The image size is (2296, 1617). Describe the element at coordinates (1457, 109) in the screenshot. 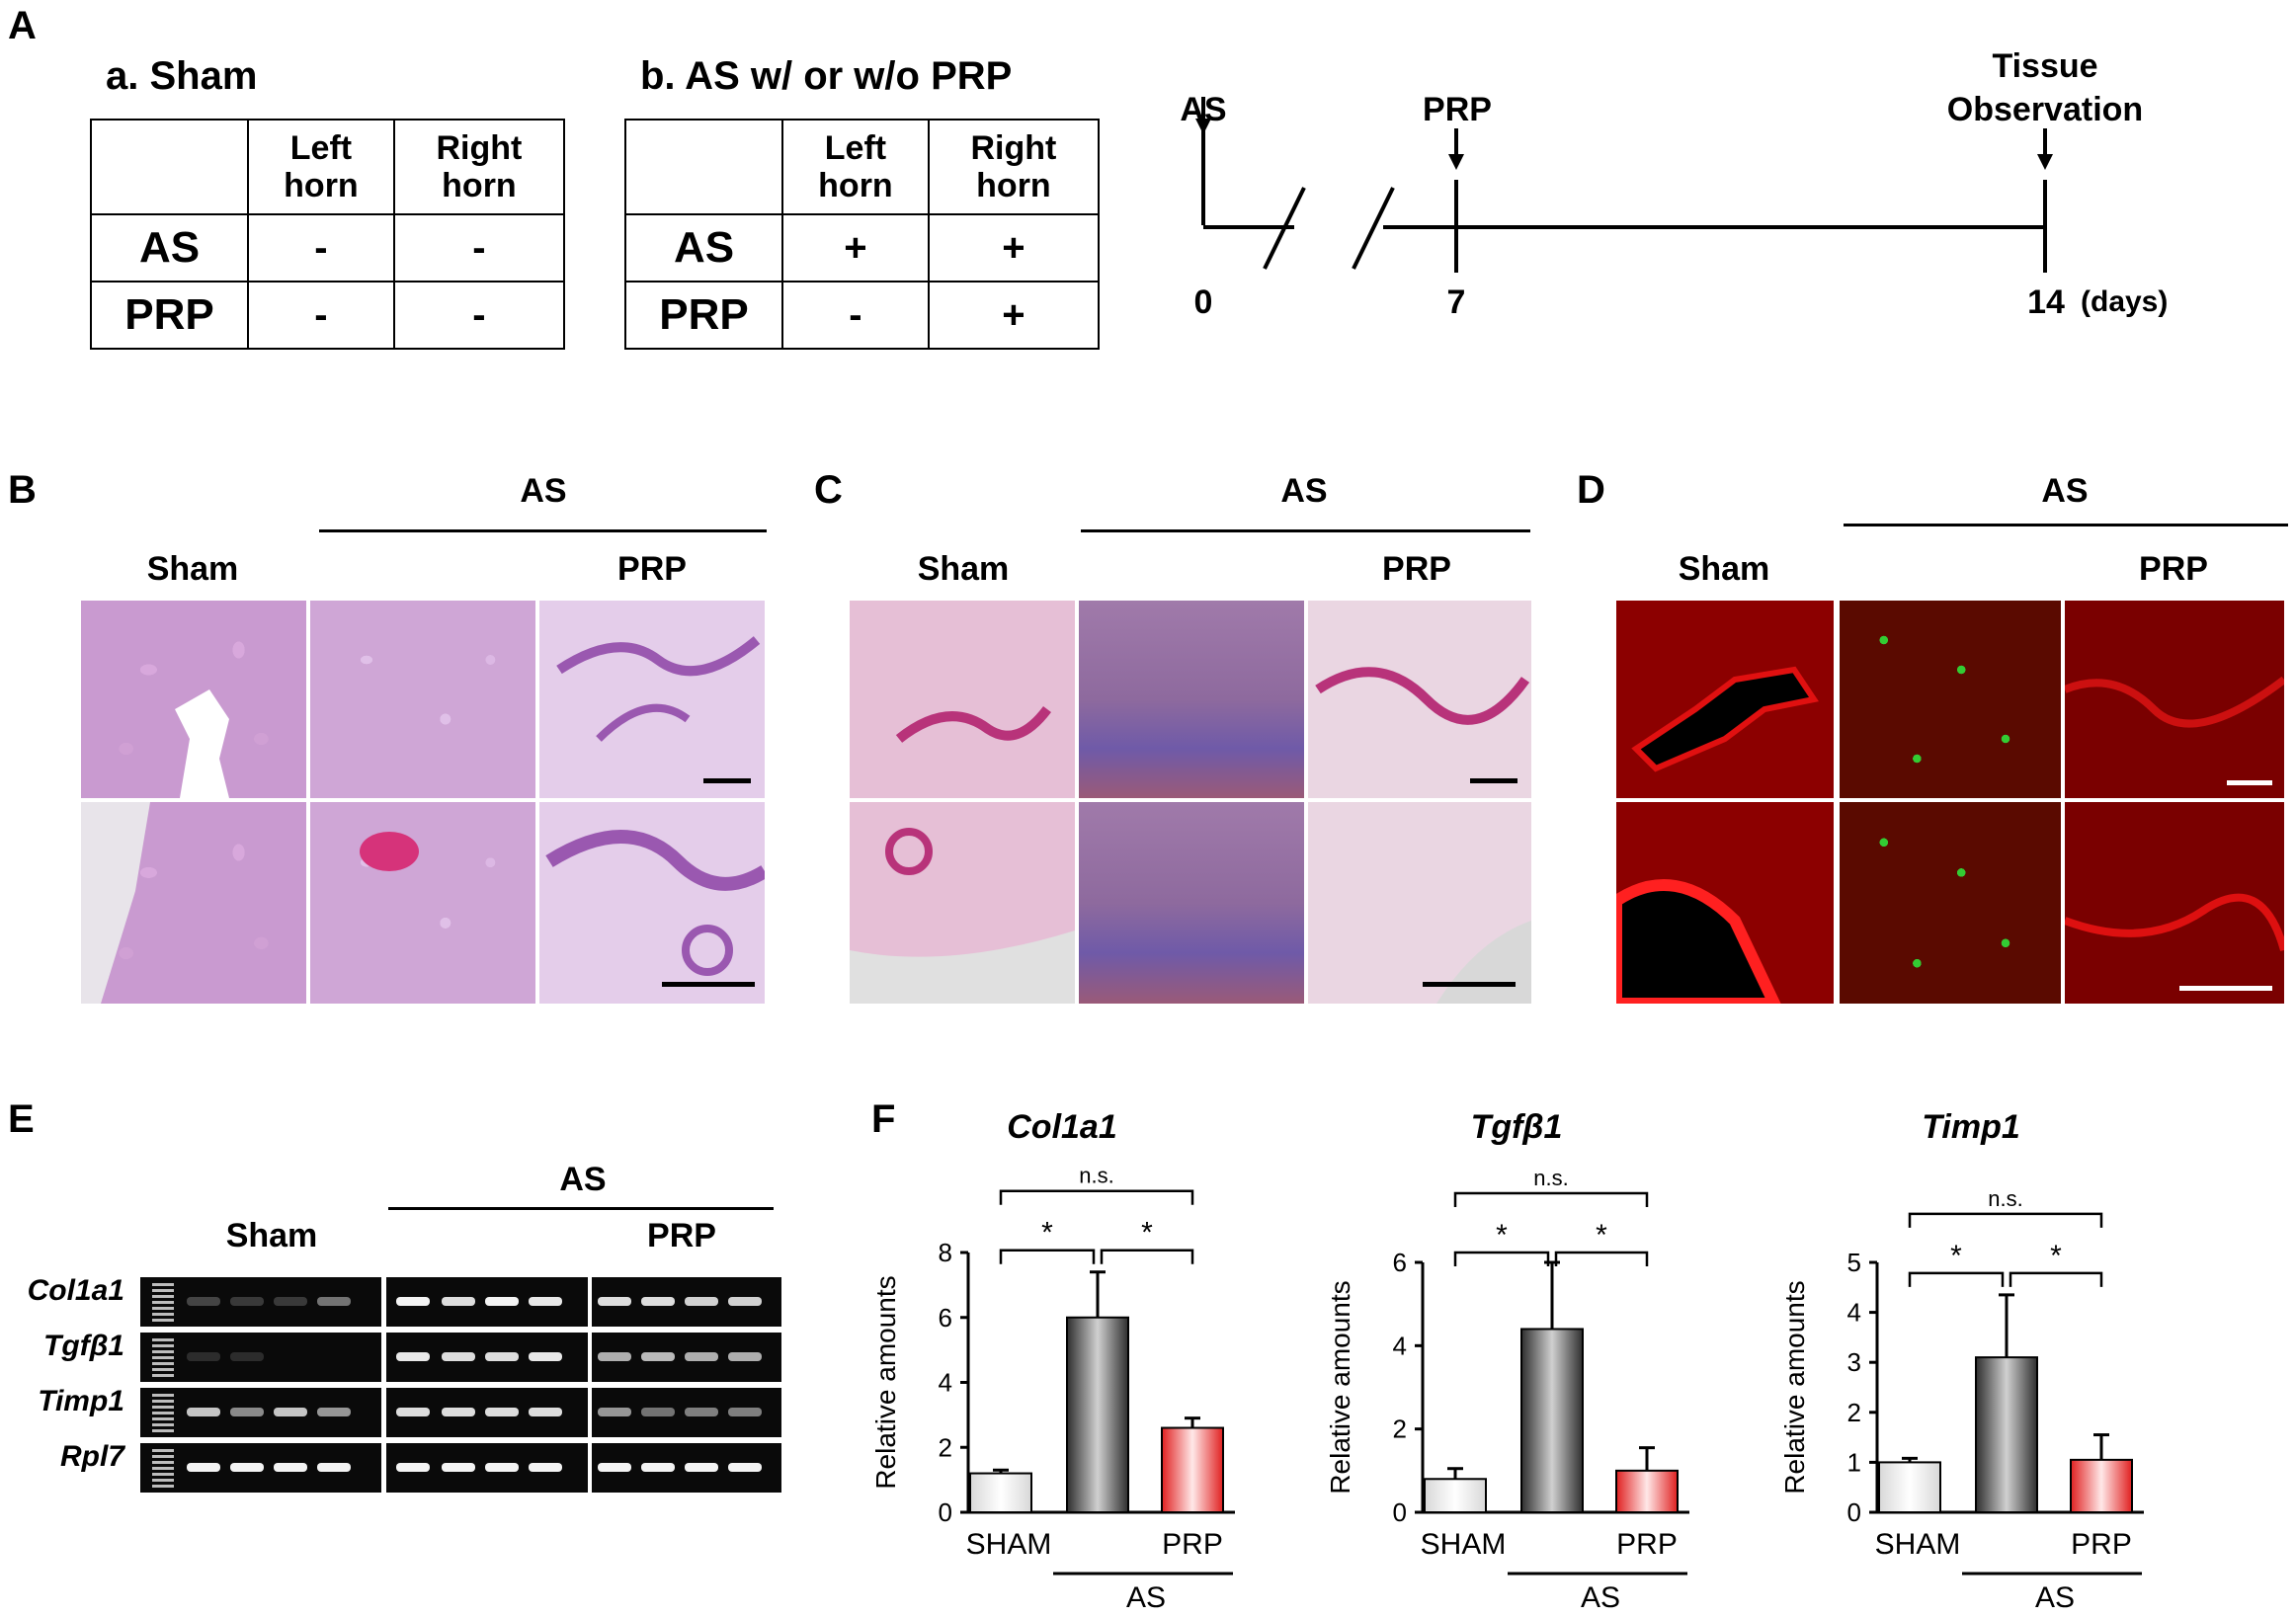

I see `timeline-event-prp: PRP` at that location.